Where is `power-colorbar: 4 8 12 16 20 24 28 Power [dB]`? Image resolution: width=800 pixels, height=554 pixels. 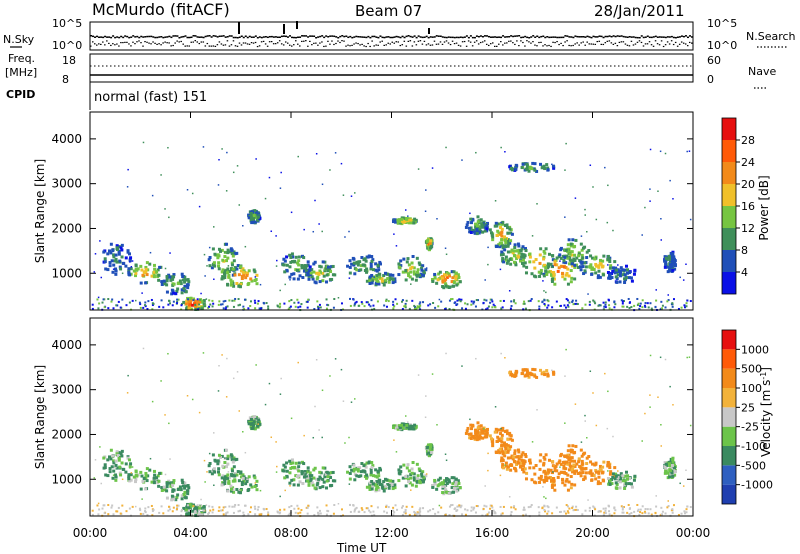 power-colorbar: 4 8 12 16 20 24 28 Power [dB] is located at coordinates (746, 206).